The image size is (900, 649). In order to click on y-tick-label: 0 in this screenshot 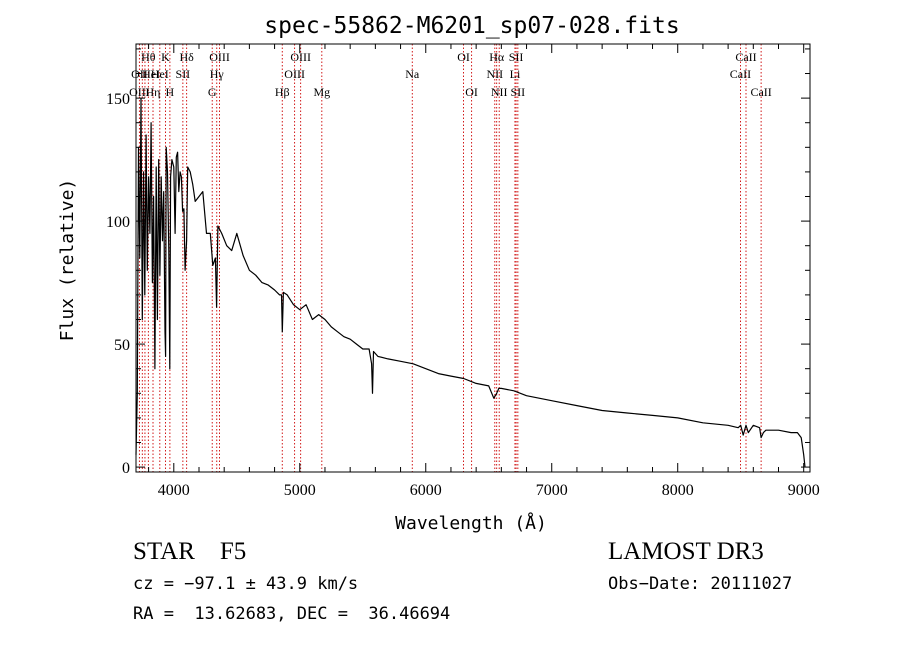, I will do `click(126, 468)`.